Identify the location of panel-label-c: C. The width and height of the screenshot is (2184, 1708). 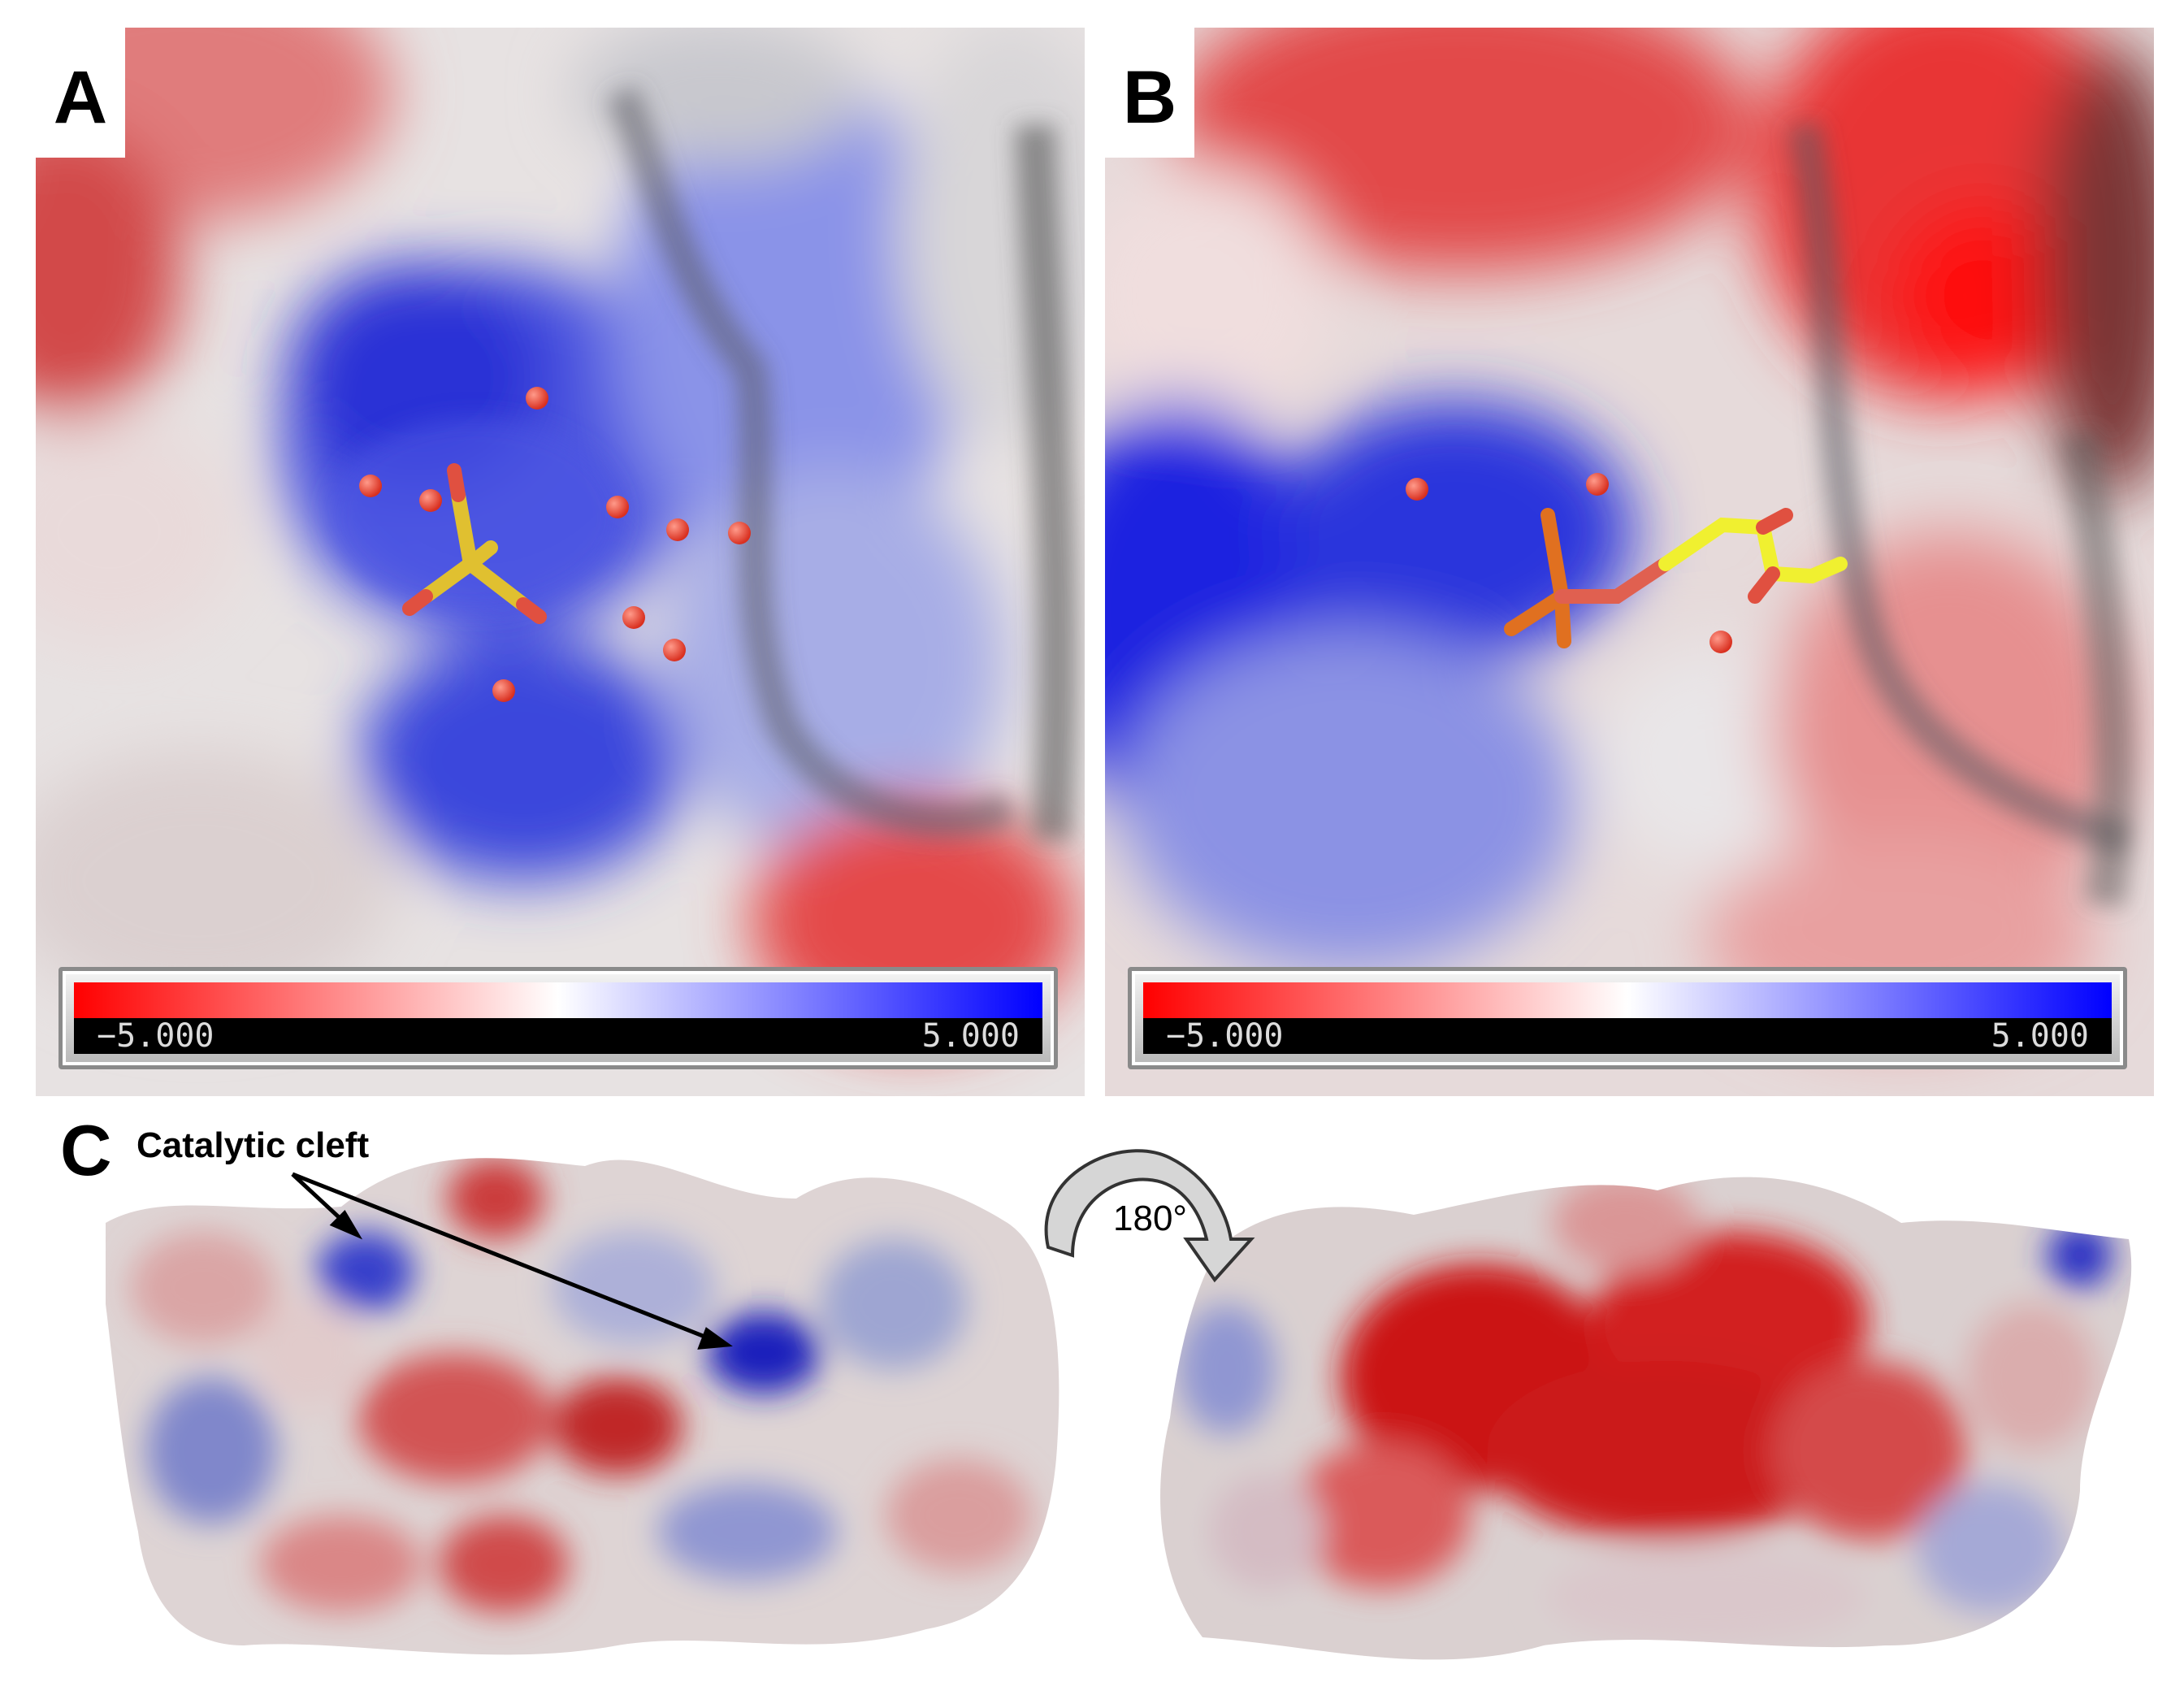
(86, 1150).